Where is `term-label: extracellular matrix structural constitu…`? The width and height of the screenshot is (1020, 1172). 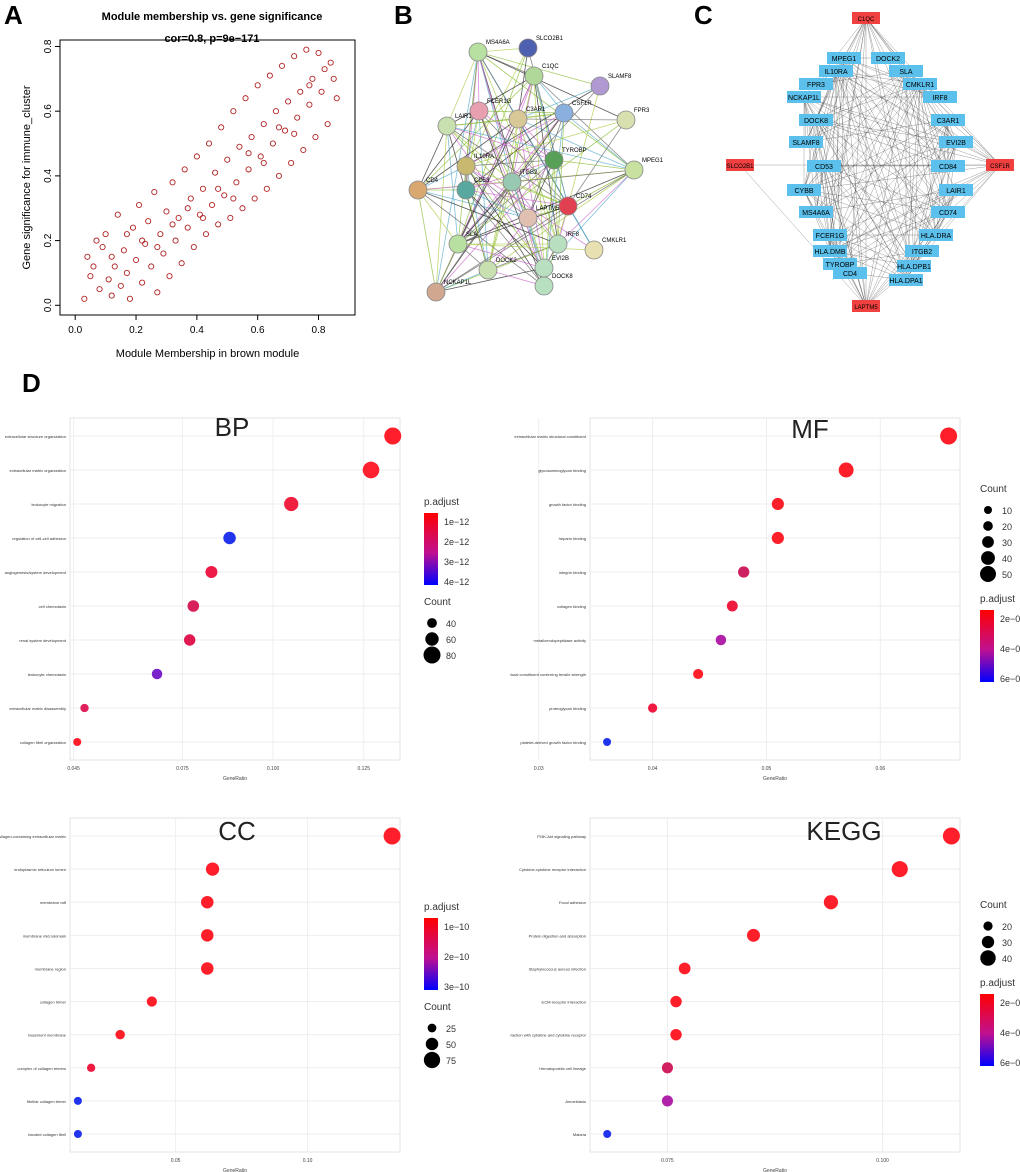
term-label: extracellular matrix structural constitu… is located at coordinates (548, 674).